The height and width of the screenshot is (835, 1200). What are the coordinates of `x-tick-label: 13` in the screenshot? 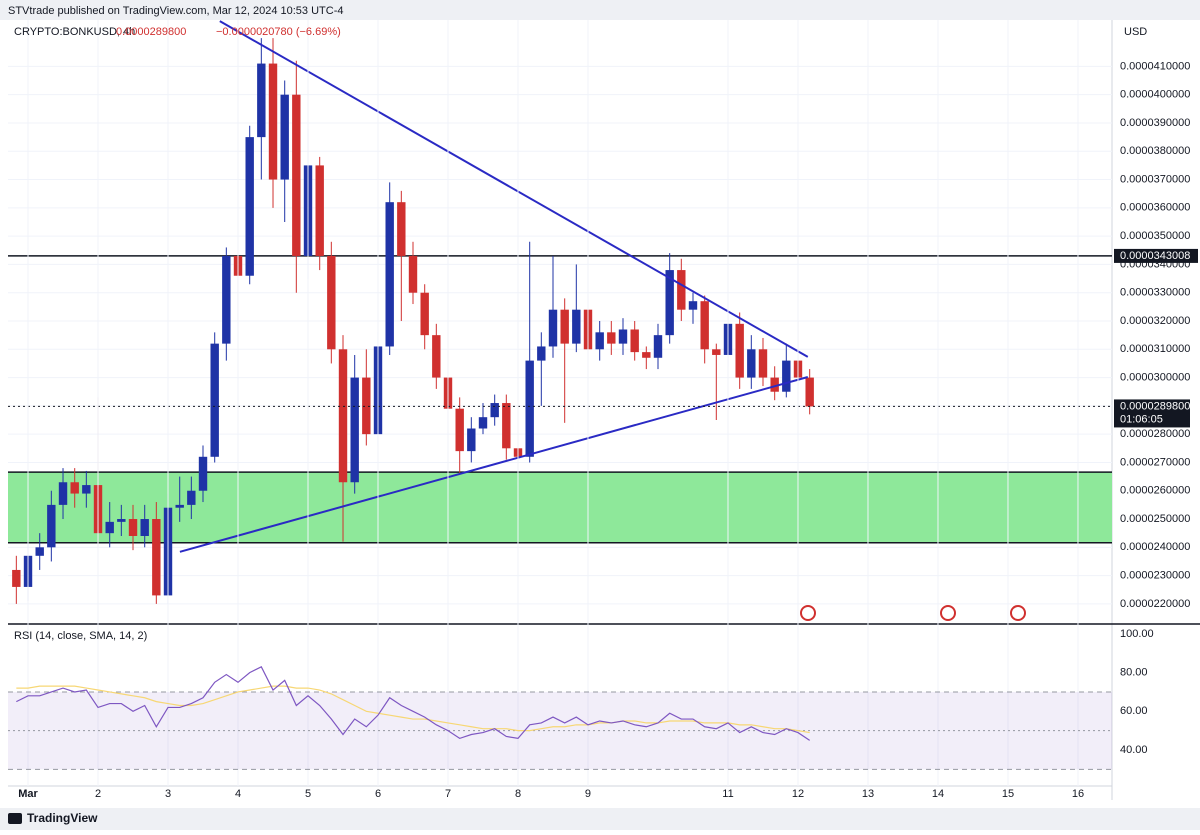 It's located at (868, 794).